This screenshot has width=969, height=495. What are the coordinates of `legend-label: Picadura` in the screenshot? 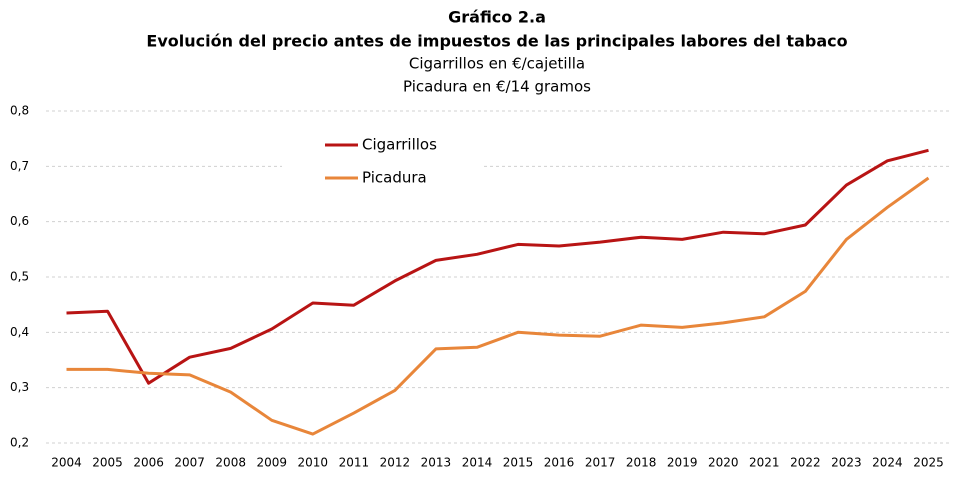 It's located at (394, 178).